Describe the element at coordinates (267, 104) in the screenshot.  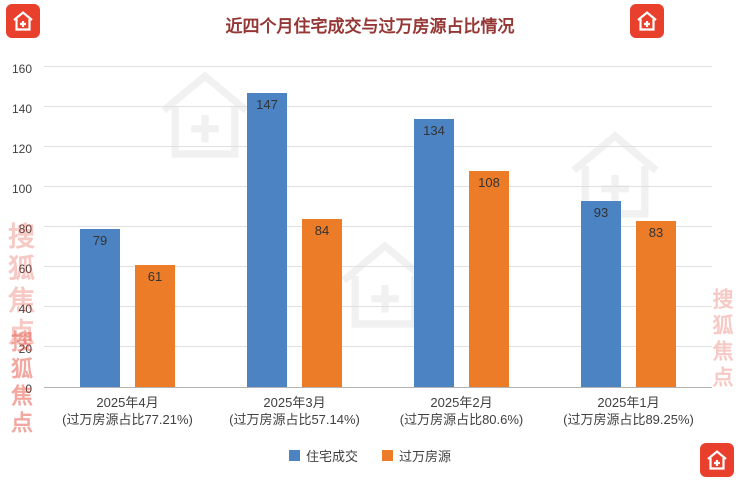
I see `bar-value-label: 147` at that location.